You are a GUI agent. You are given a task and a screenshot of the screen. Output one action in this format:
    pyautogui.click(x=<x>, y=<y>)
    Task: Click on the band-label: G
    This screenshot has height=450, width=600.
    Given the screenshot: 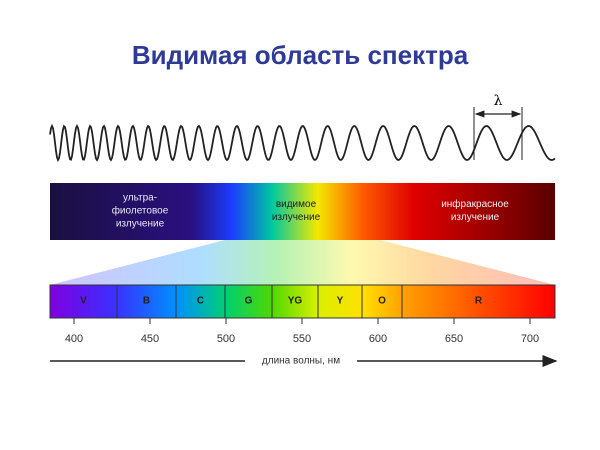 What is the action you would take?
    pyautogui.click(x=249, y=301)
    